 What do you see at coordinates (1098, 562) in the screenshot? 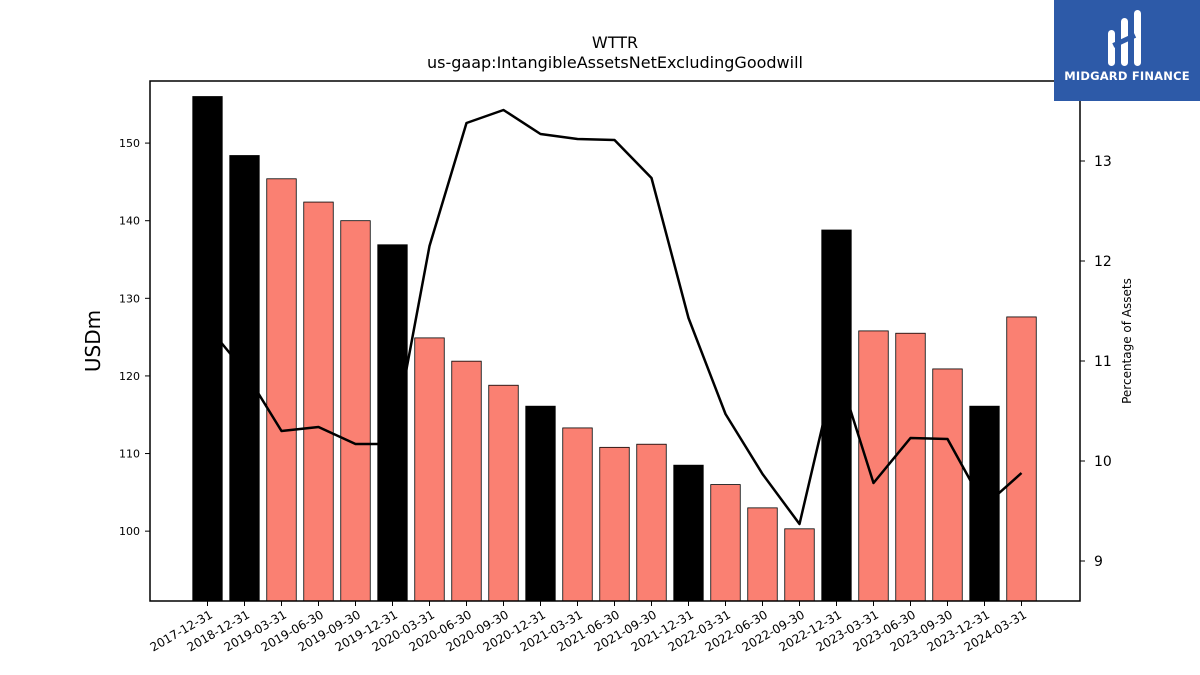
I see `y2-tick-label-9: 9` at bounding box center [1098, 562].